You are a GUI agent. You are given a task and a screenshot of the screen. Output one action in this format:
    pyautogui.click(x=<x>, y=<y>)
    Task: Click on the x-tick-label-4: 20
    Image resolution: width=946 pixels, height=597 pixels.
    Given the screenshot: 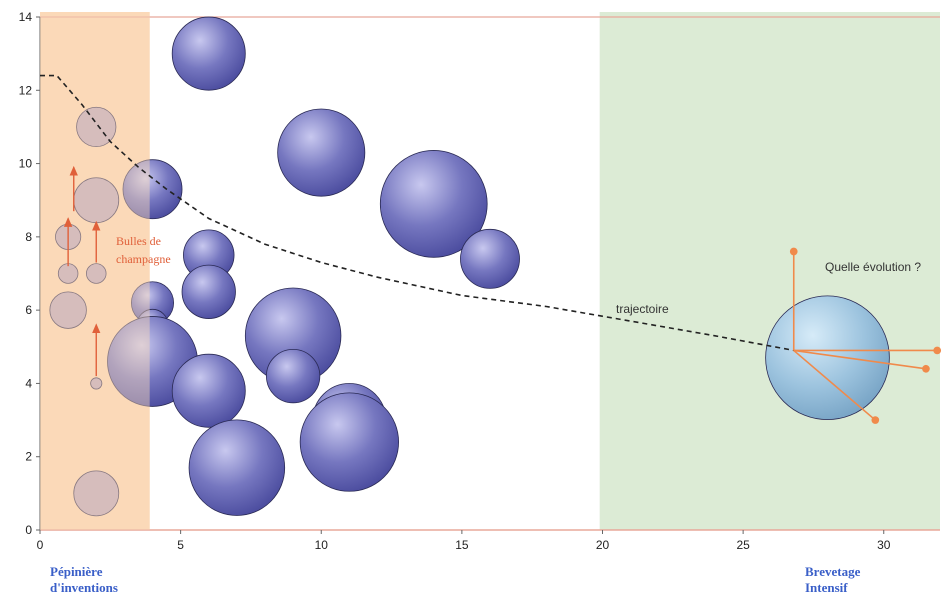 What is the action you would take?
    pyautogui.click(x=603, y=545)
    